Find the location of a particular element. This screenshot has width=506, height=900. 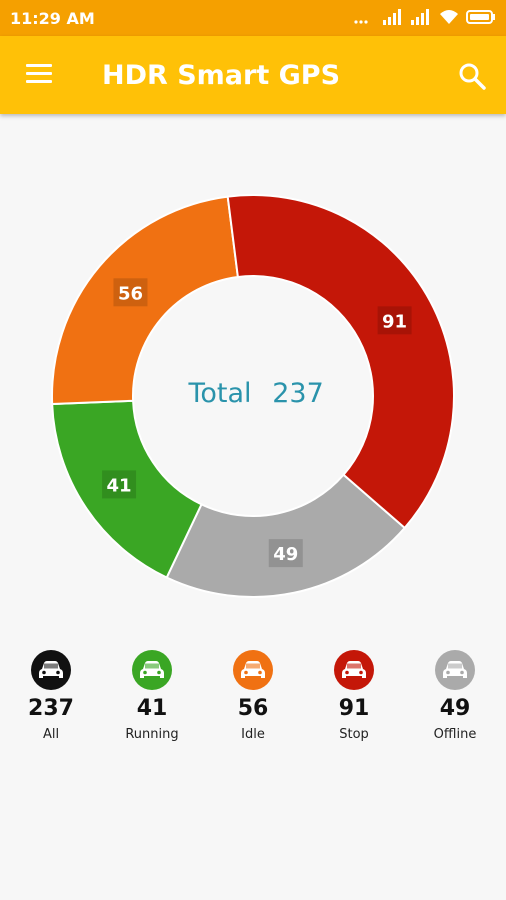

menu-button is located at coordinates (40, 75).